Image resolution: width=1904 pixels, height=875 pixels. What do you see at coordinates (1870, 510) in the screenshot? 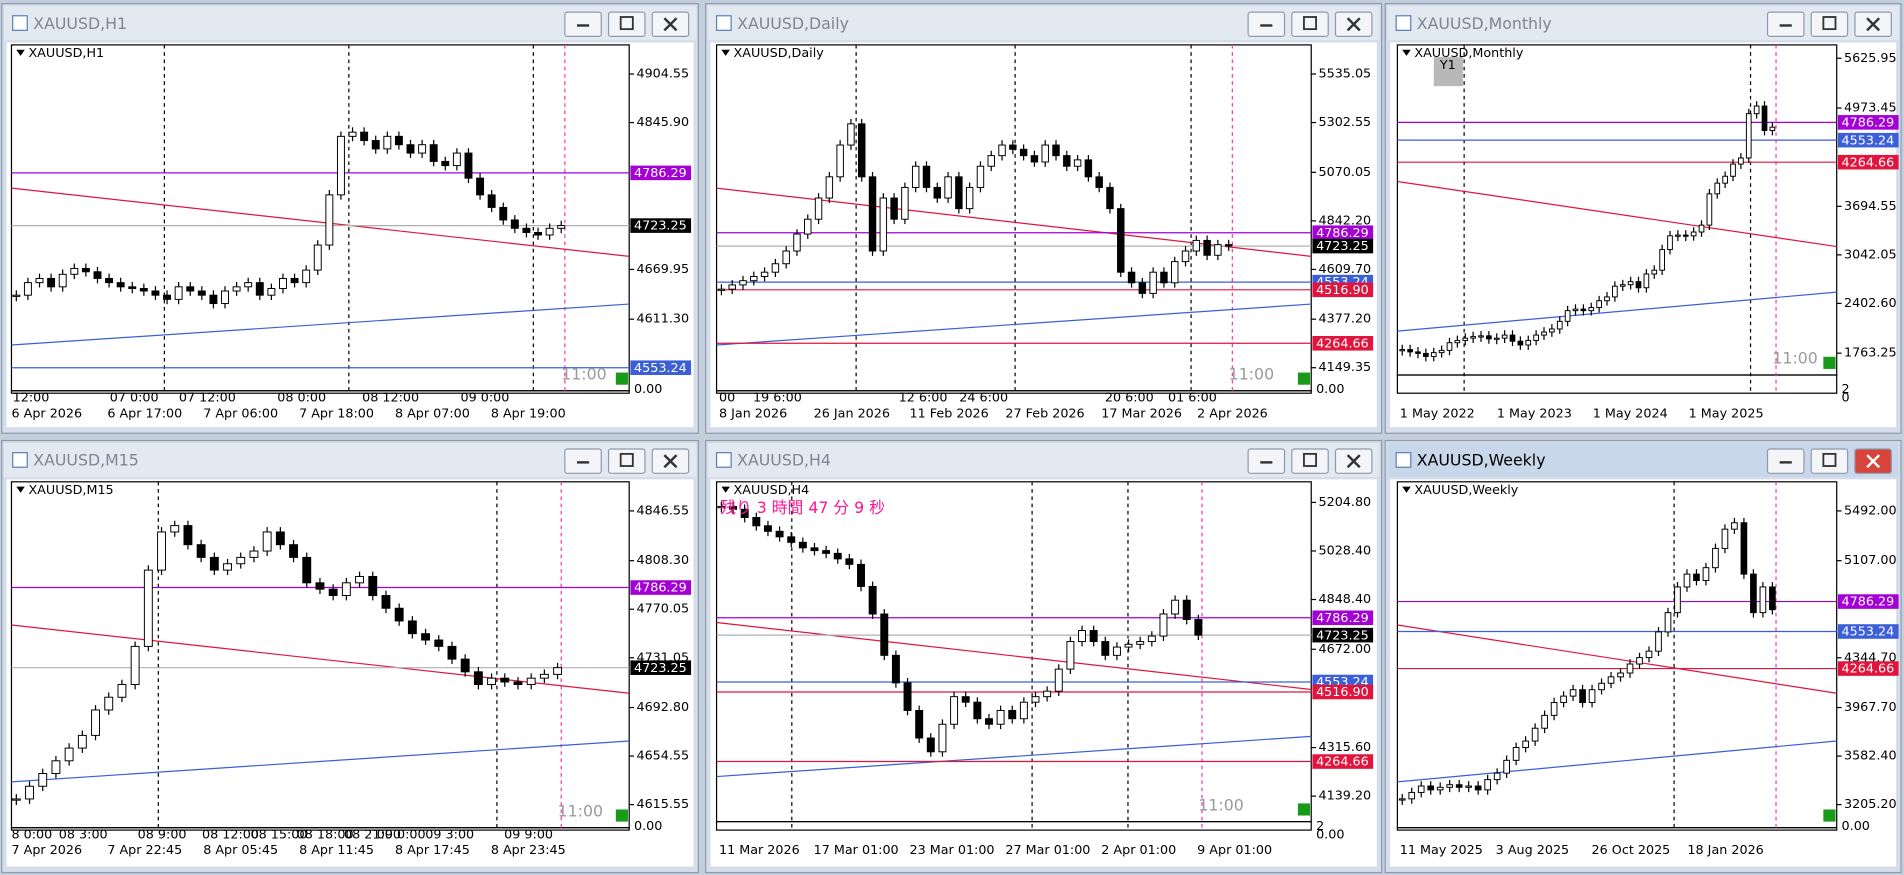
I see `price-label: 5492.00` at bounding box center [1870, 510].